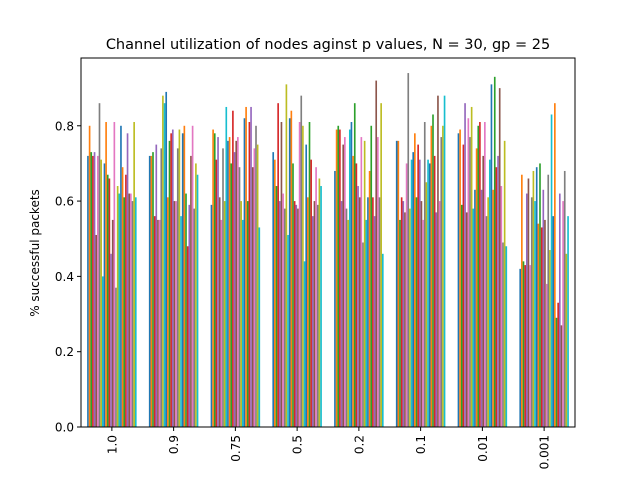  I want to click on bar-0.2-11, so click(351, 274).